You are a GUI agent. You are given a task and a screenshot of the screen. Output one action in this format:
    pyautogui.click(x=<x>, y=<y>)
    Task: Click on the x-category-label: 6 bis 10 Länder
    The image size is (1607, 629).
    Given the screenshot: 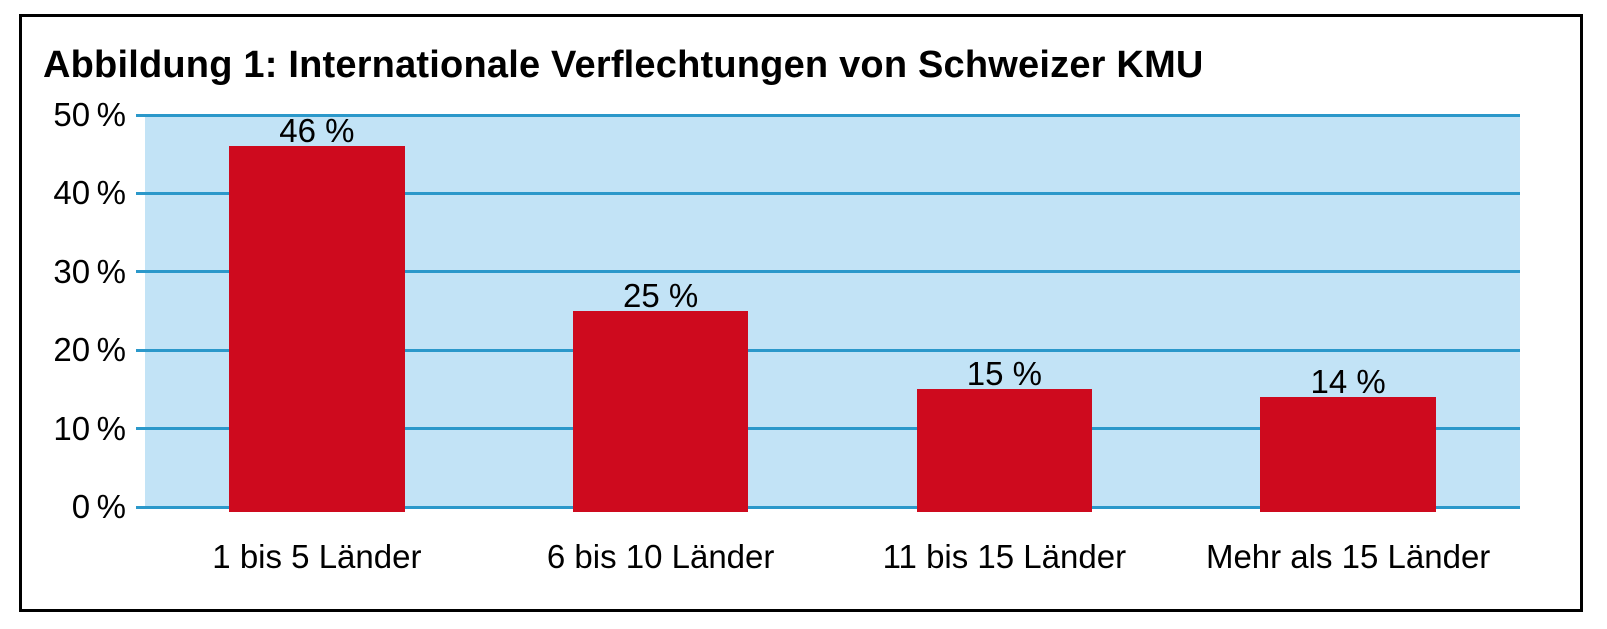 What is the action you would take?
    pyautogui.click(x=660, y=556)
    